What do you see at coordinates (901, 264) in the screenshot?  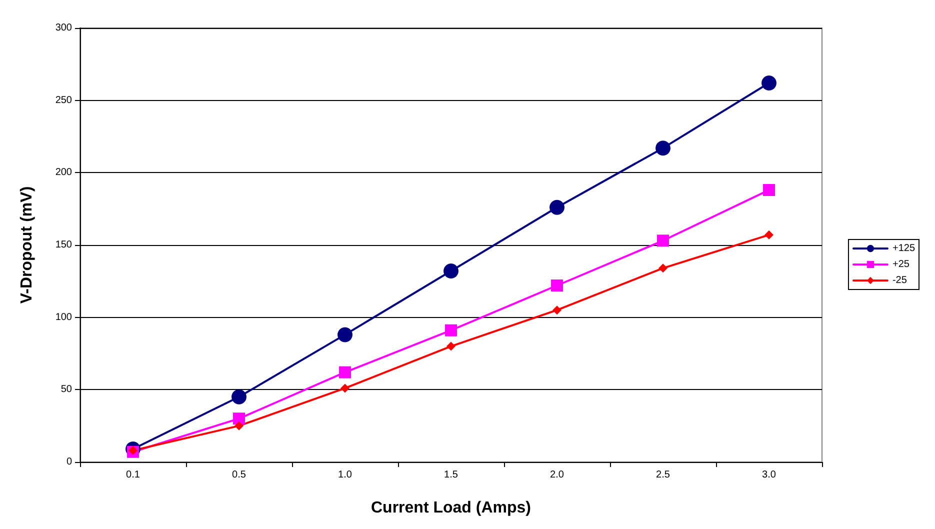 I see `legend-label: +25` at bounding box center [901, 264].